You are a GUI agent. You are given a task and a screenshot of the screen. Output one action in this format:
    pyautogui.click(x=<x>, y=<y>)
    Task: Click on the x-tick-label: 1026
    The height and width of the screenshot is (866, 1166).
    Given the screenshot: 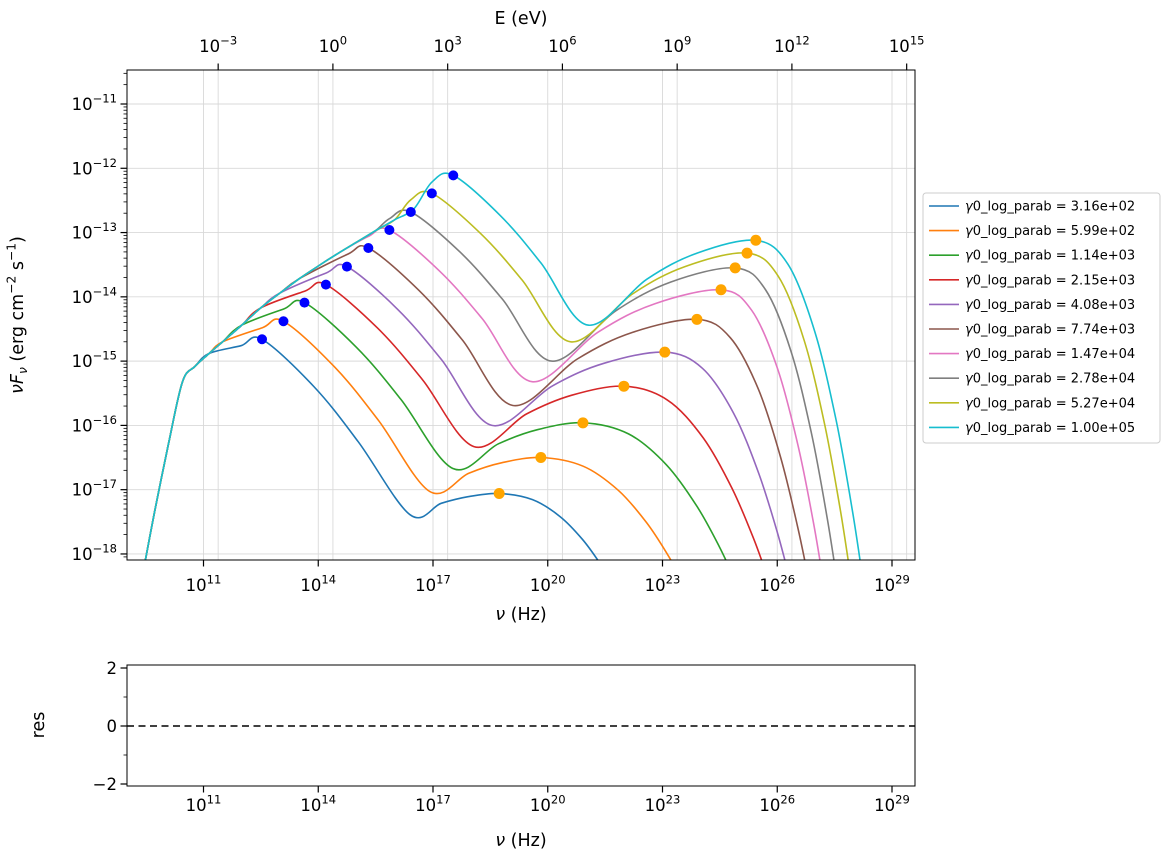 What is the action you would take?
    pyautogui.click(x=777, y=584)
    